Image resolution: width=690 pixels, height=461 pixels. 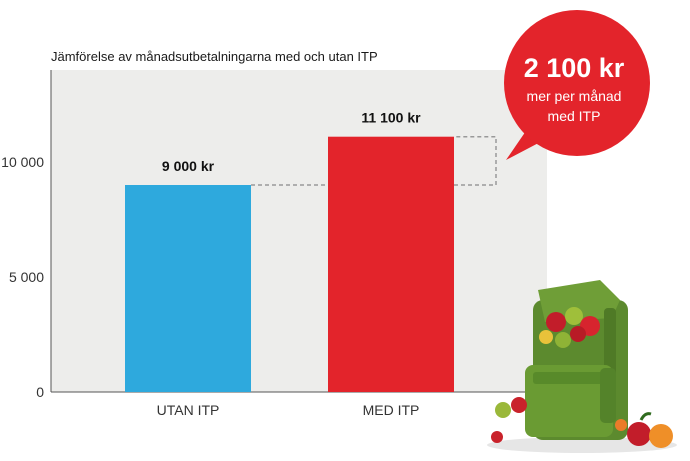 What do you see at coordinates (391, 118) in the screenshot?
I see `value-label: 11 100 kr` at bounding box center [391, 118].